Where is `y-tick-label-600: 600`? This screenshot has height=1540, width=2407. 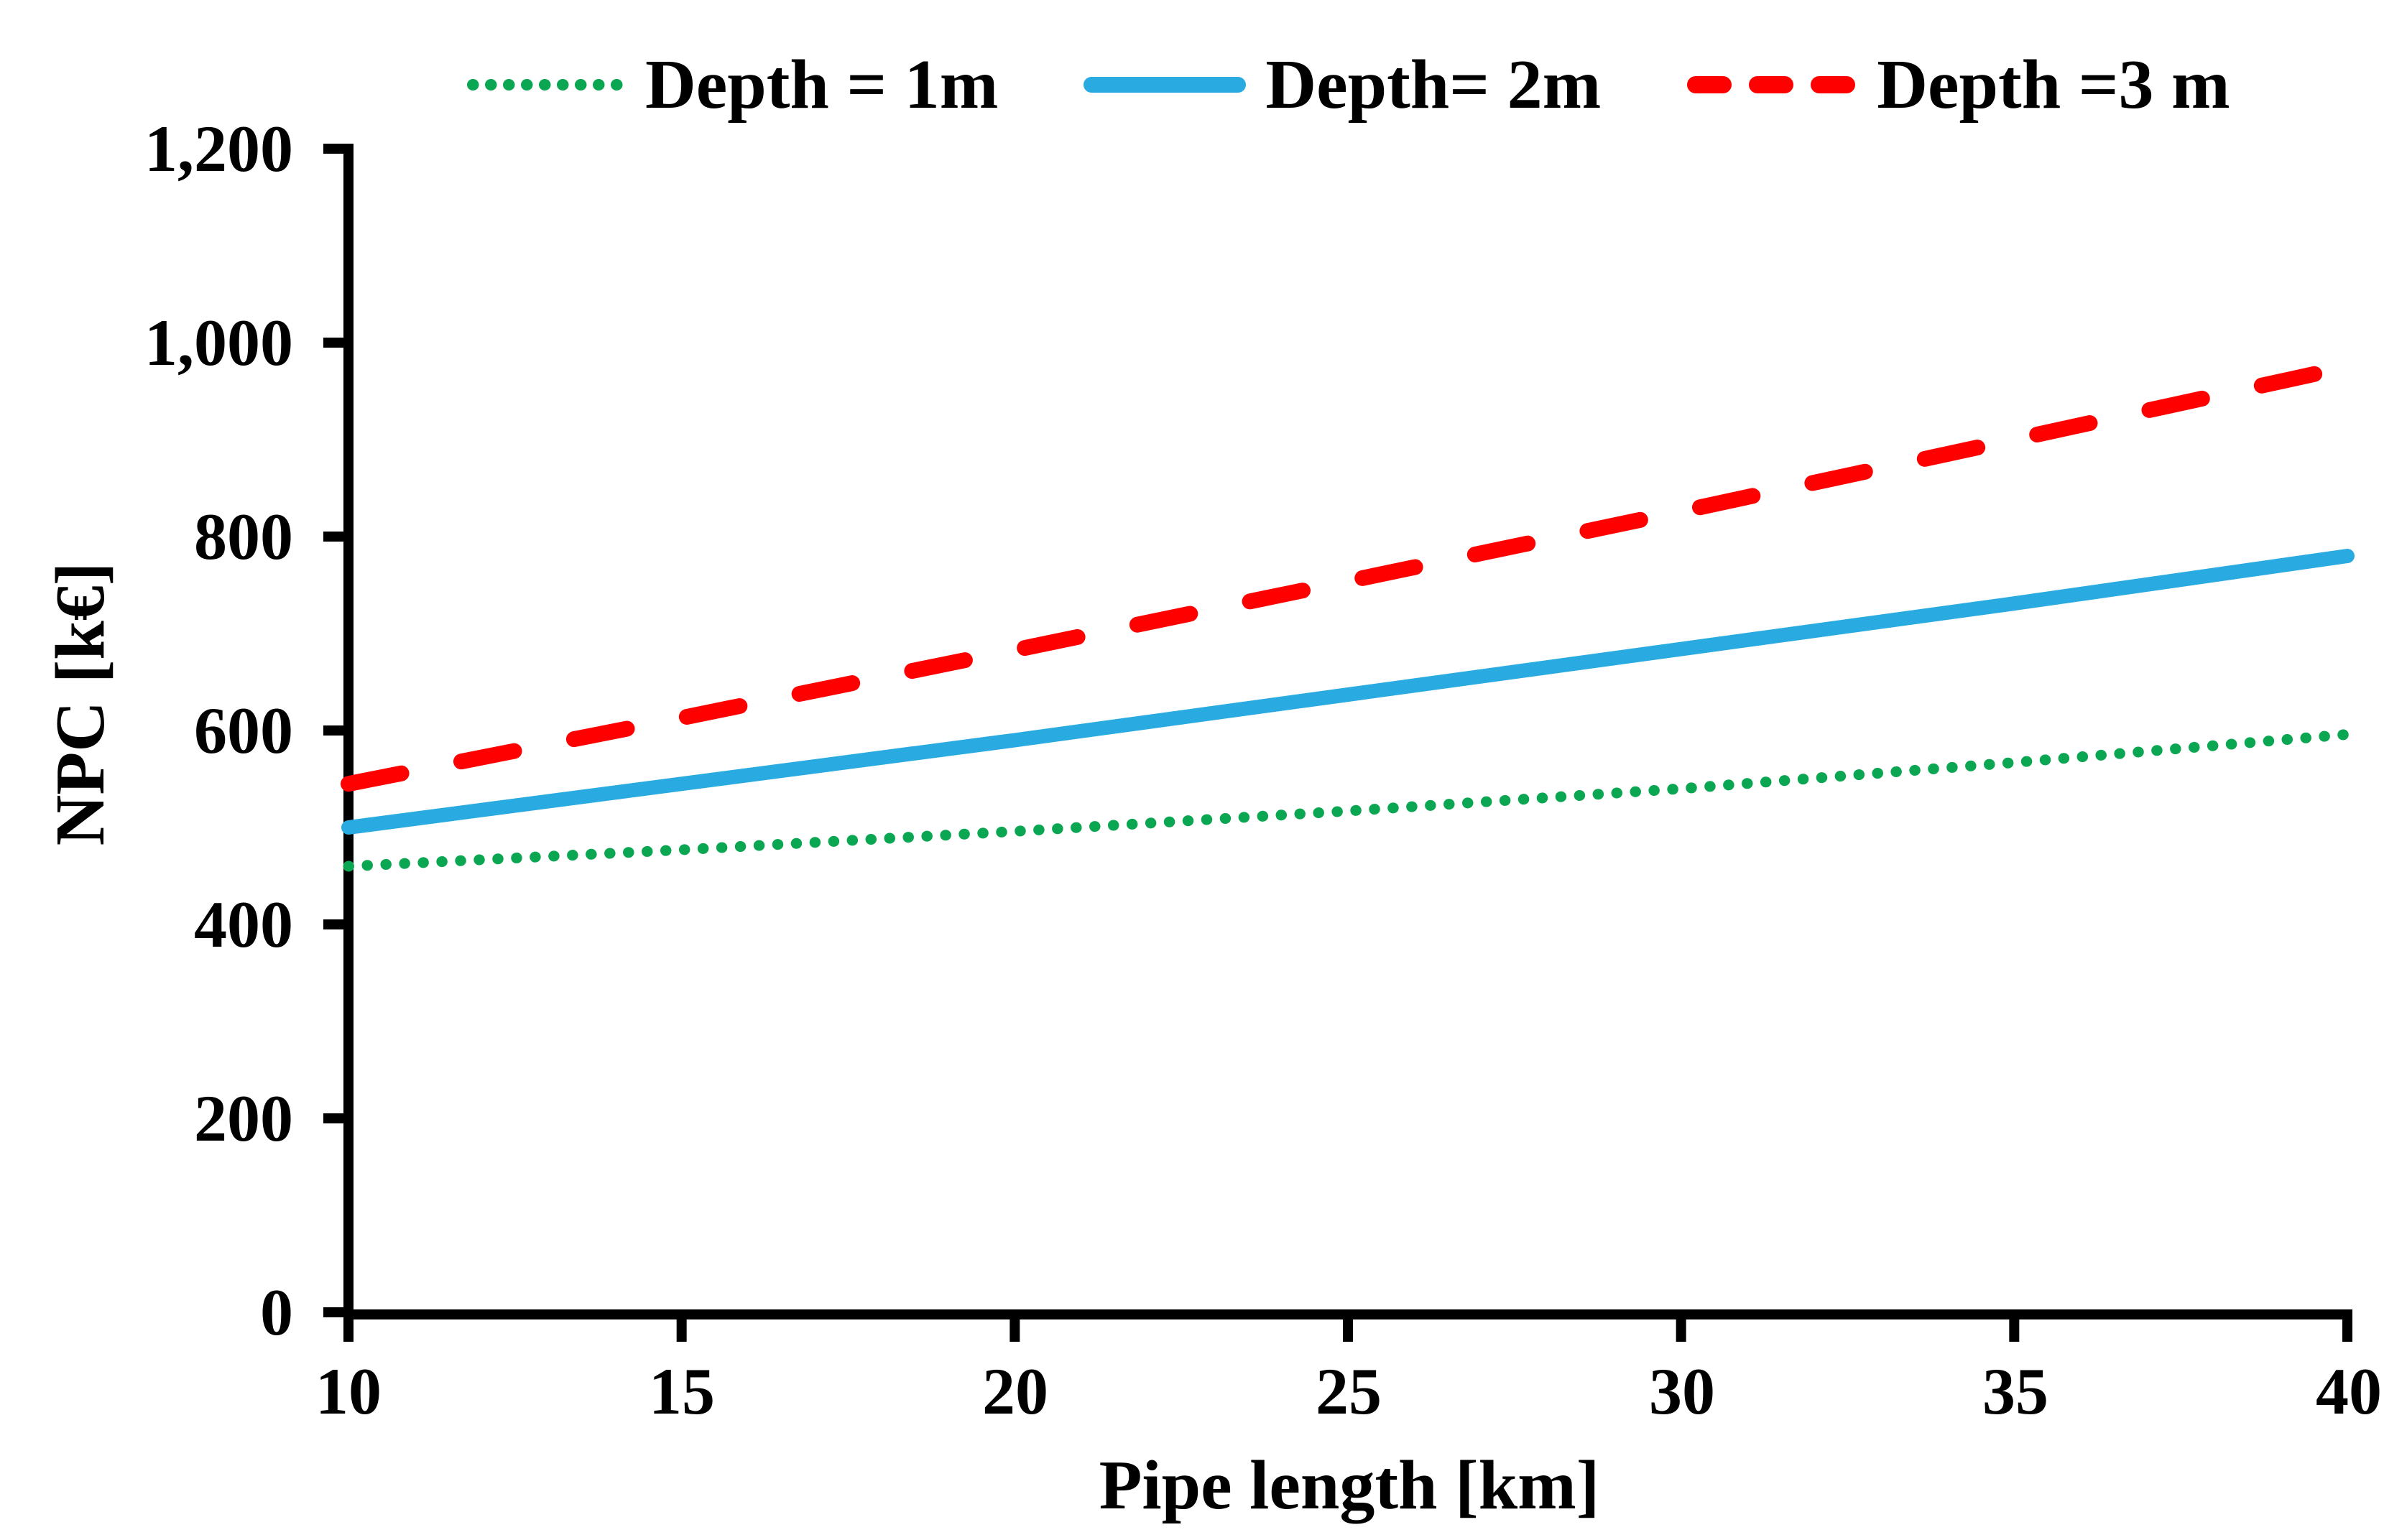
y-tick-label-600: 600 is located at coordinates (243, 730).